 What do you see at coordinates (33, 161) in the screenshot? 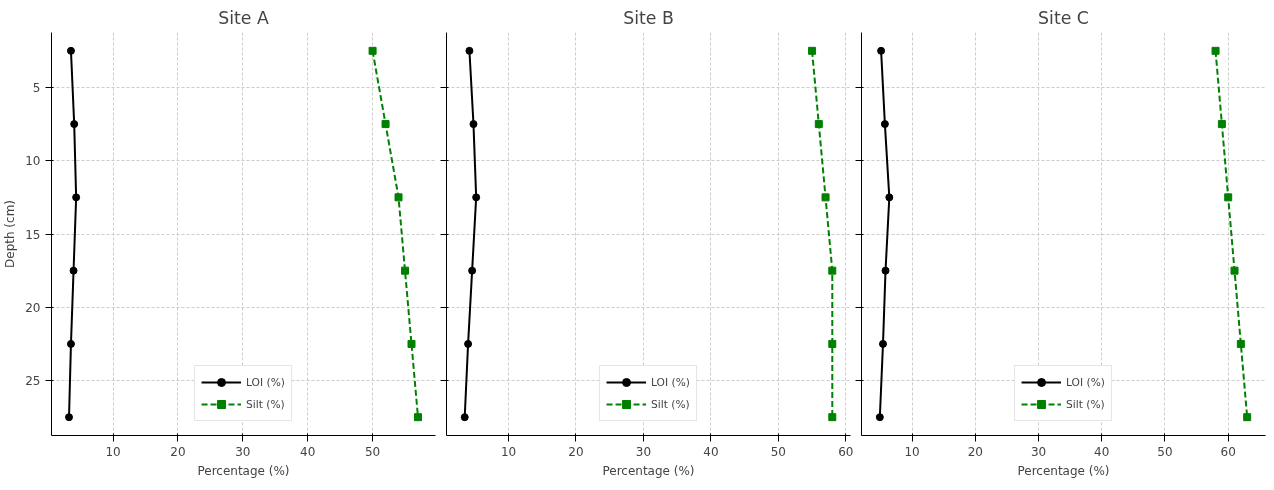
I see `y-tick-label: 10` at bounding box center [33, 161].